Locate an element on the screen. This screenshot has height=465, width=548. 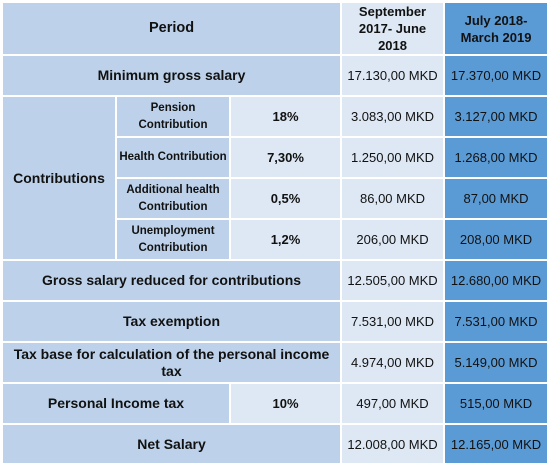
income-tax-value-2: 515,00 MKD is located at coordinates (495, 403).